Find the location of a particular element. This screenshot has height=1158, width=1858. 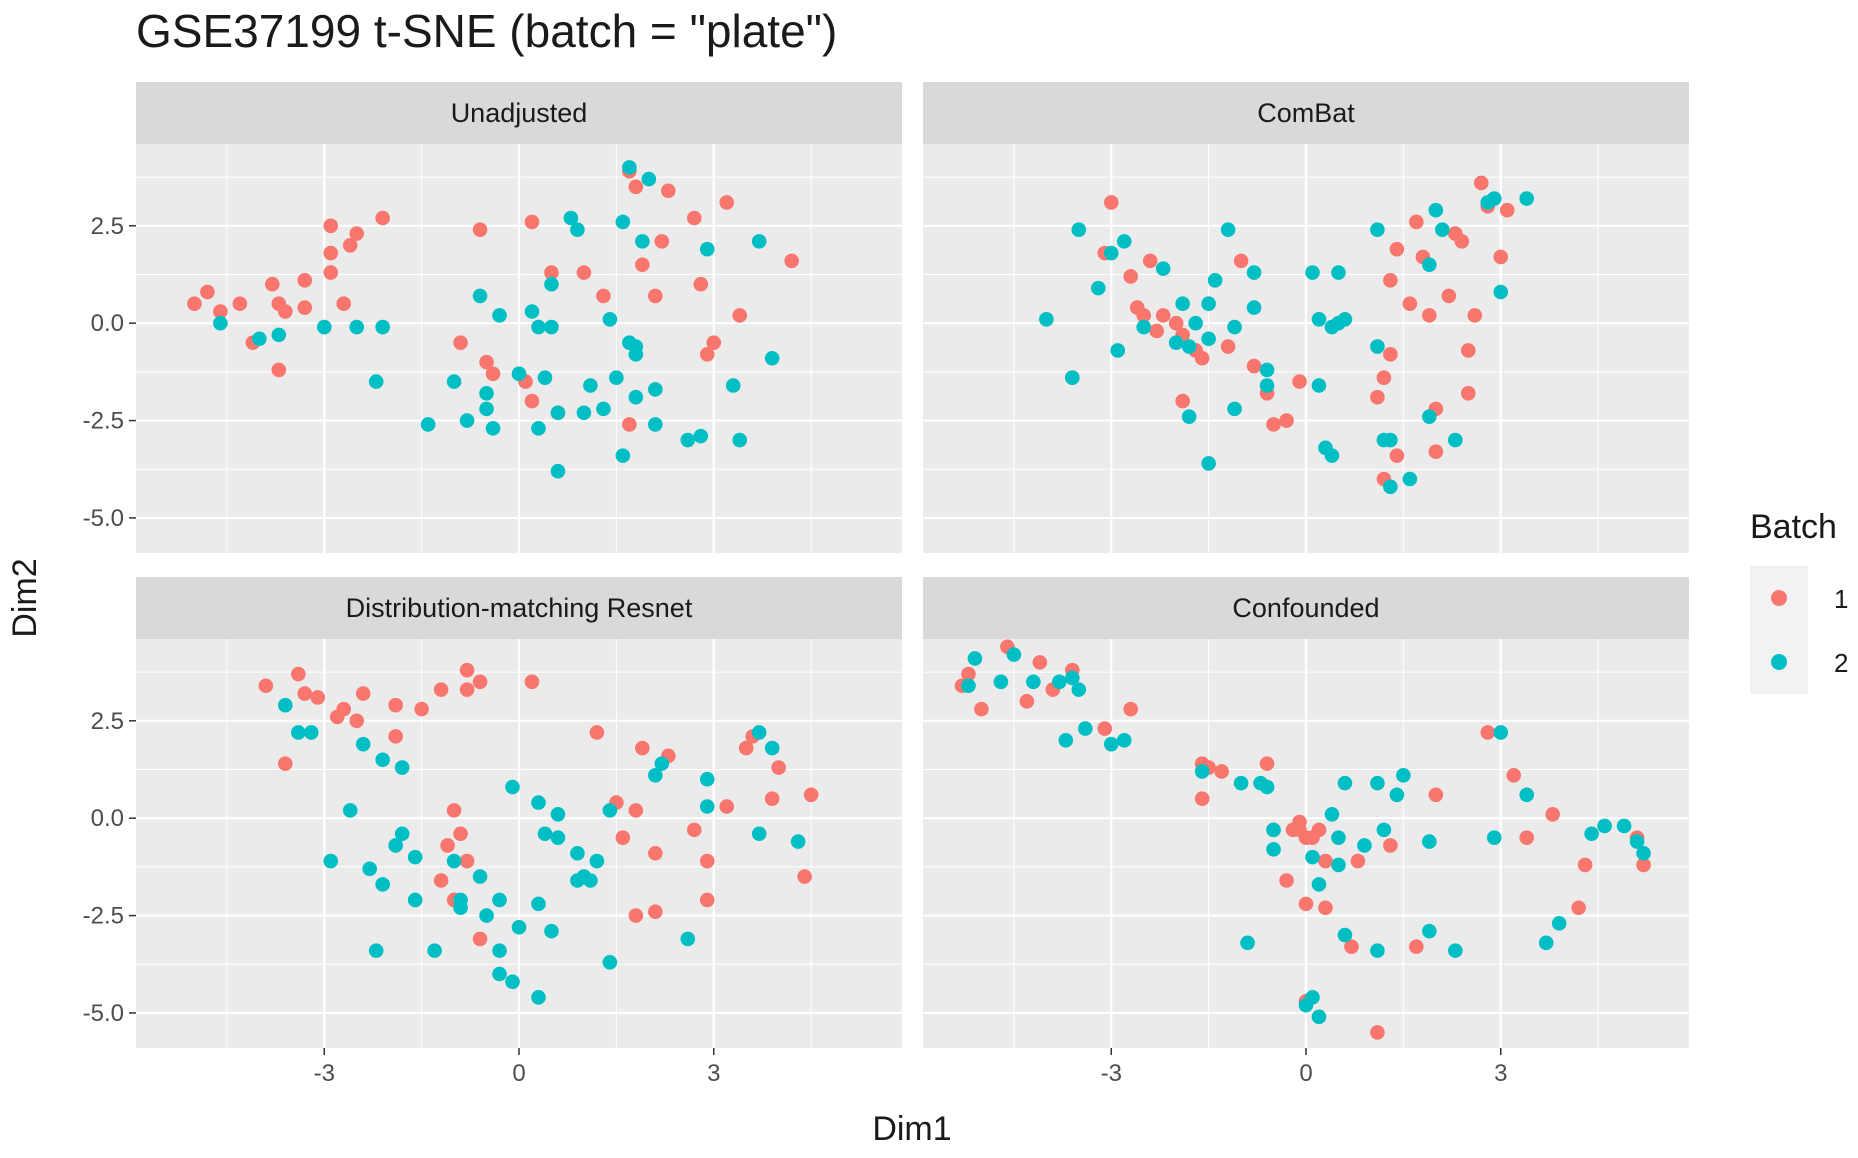

facet-strip is located at coordinates (519, 608).